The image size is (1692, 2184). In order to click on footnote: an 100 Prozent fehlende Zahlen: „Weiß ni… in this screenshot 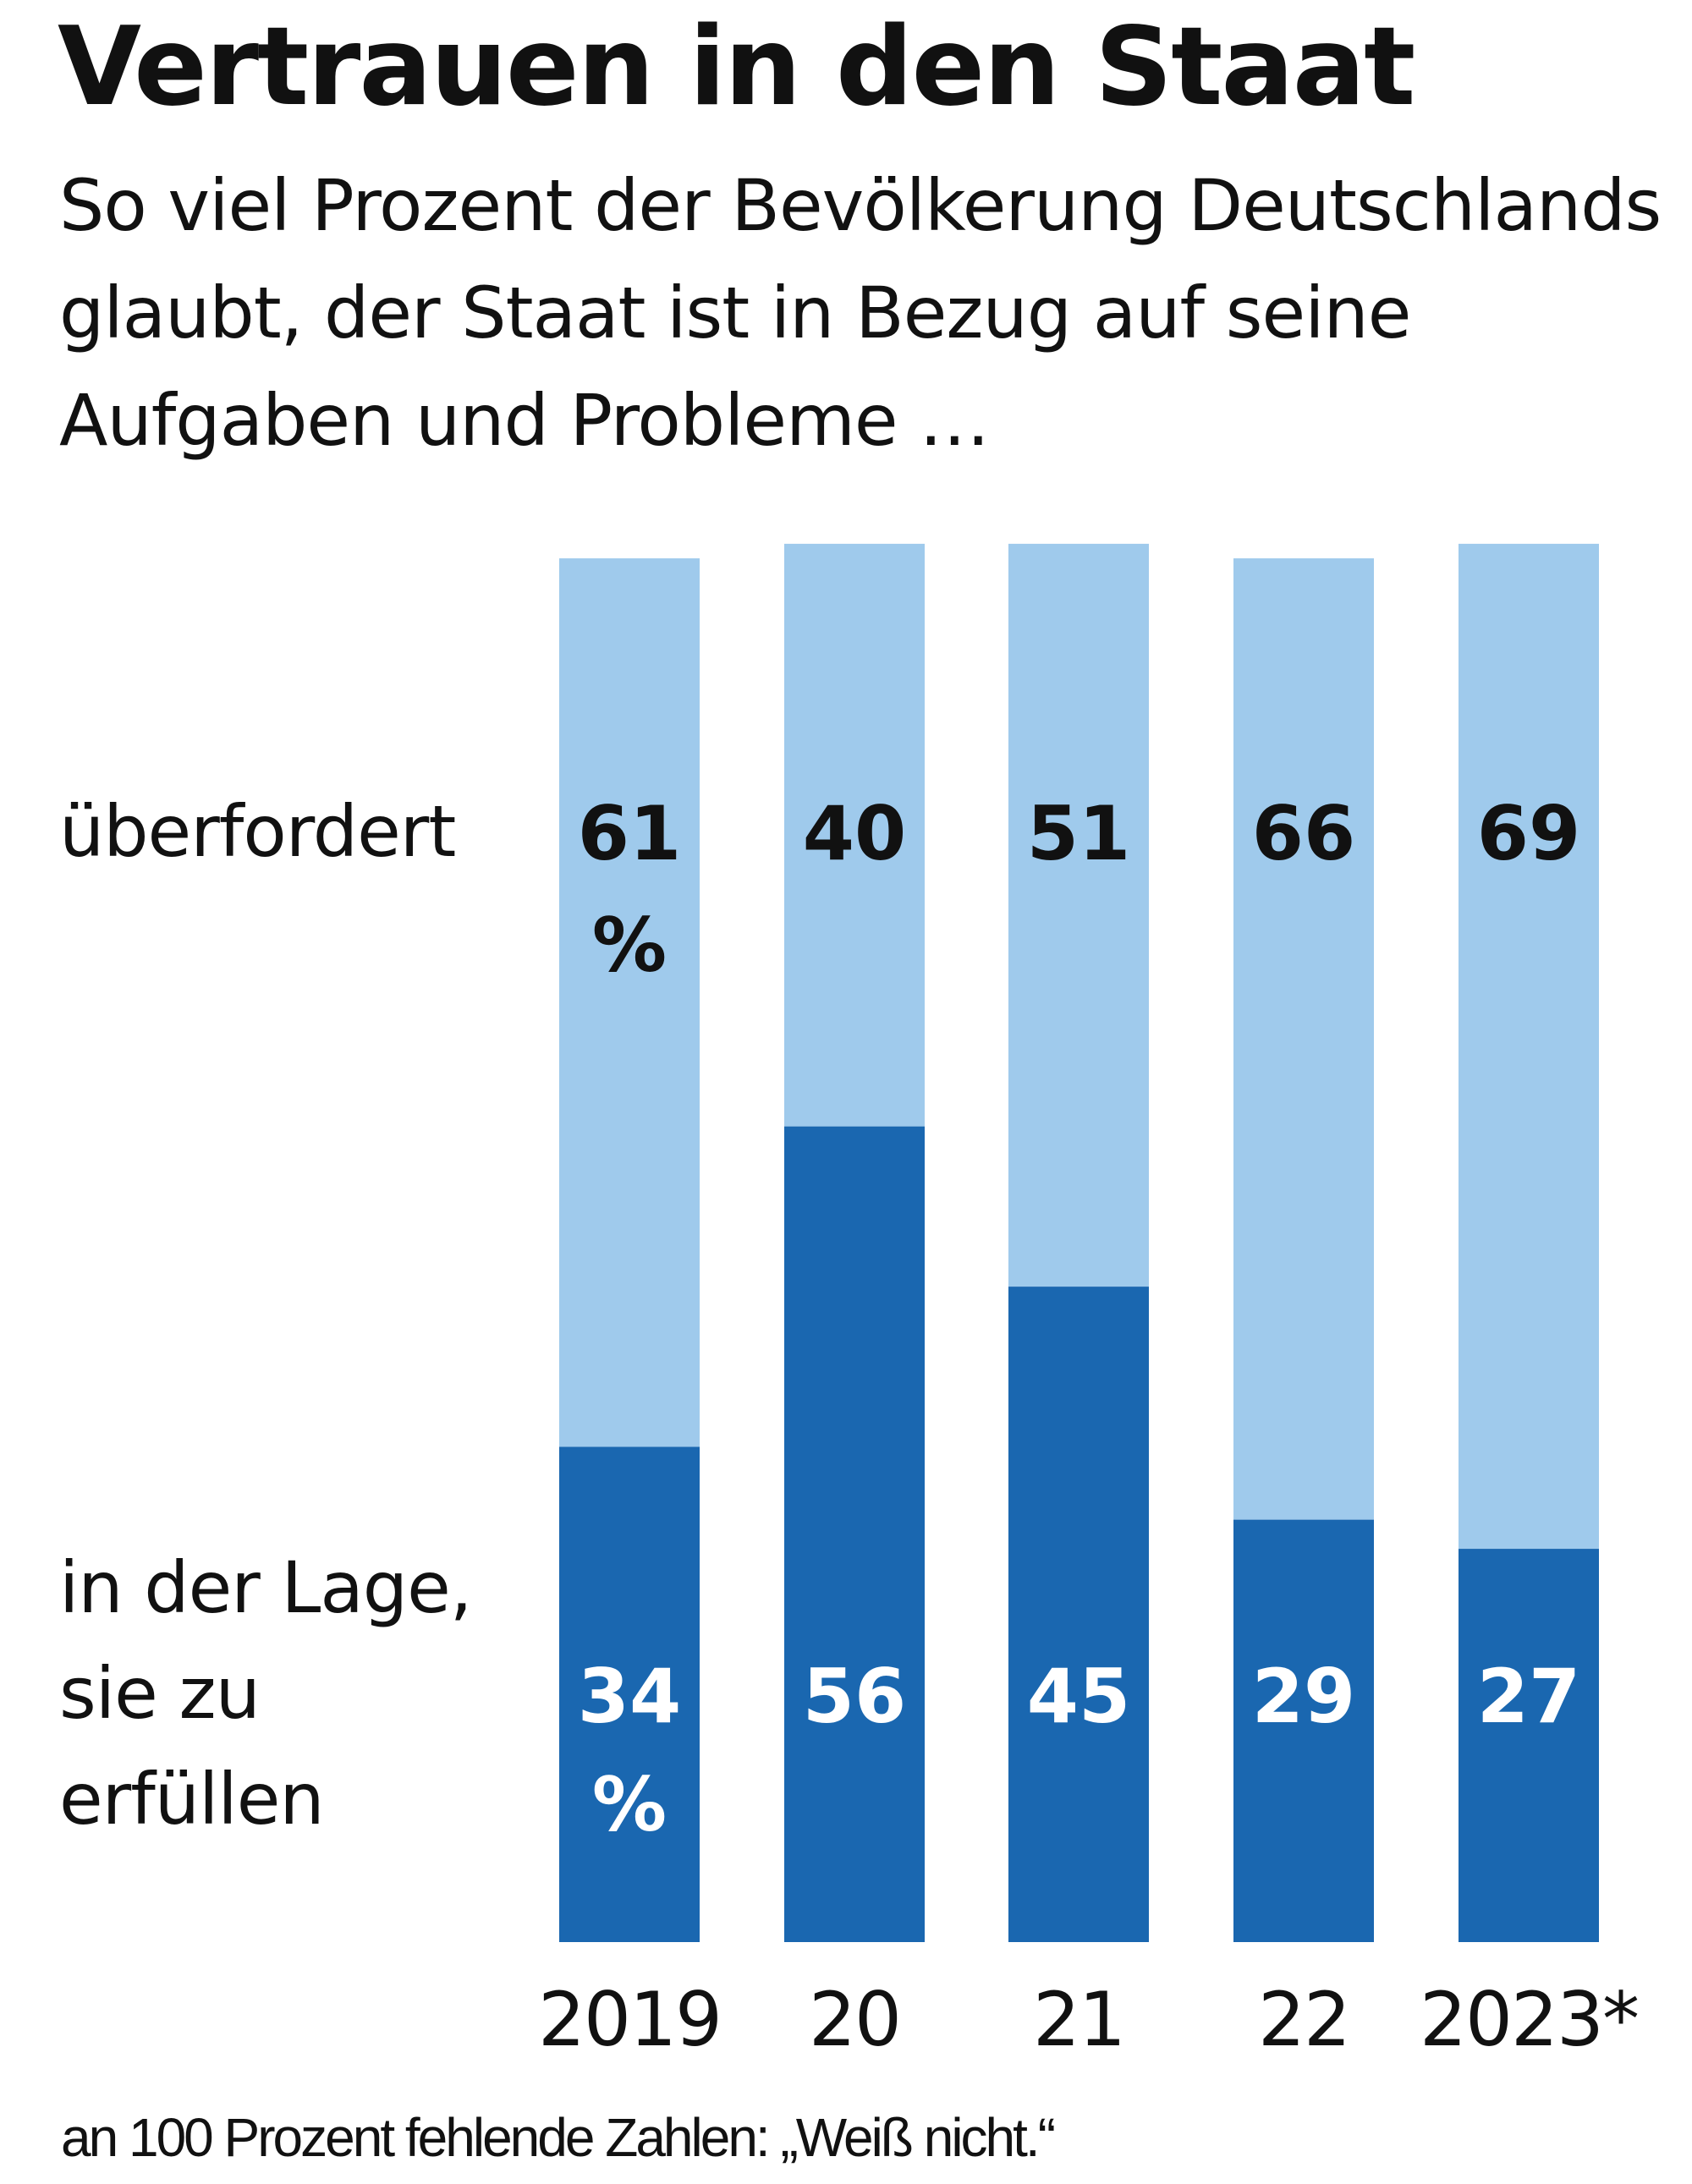, I will do `click(558, 2137)`.